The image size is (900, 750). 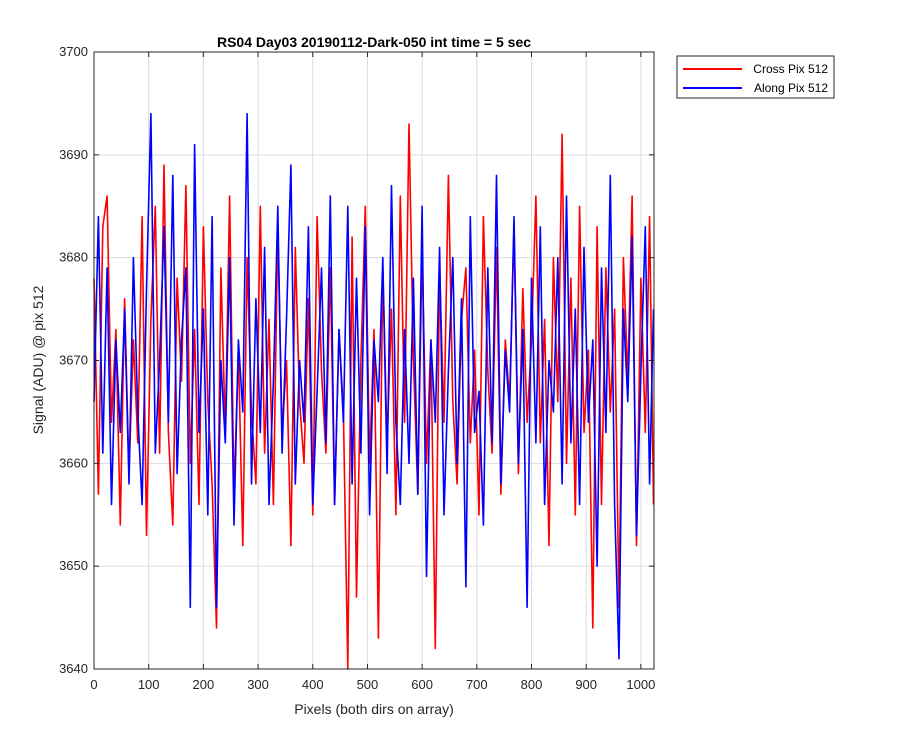 What do you see at coordinates (73, 668) in the screenshot?
I see `y-tick-label: 3640` at bounding box center [73, 668].